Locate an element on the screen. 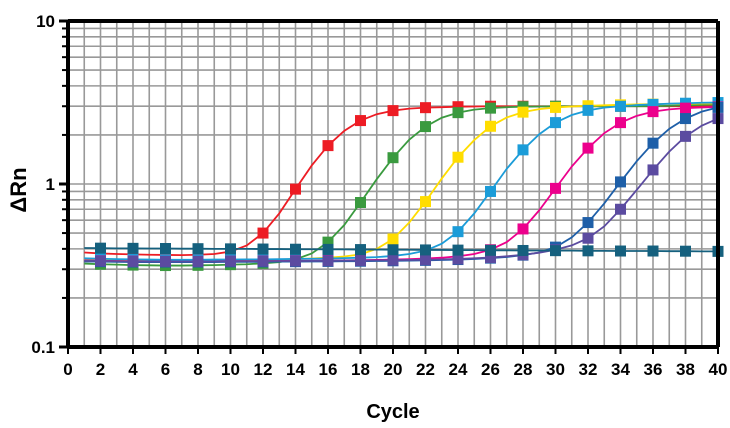  x-axis-ticks: 0 2 4 6 8 10 12 14 16 18 20 22 24 26 28 30 32 34 36 38 40 is located at coordinates (395, 363).